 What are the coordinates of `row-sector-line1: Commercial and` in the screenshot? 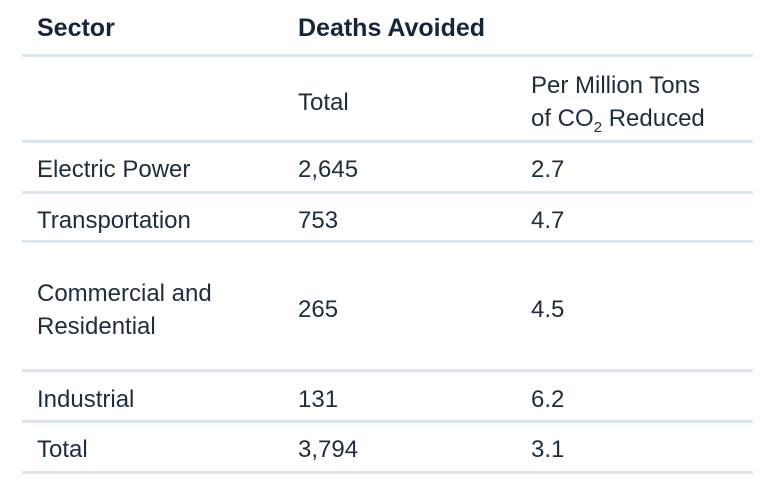 It's located at (124, 293).